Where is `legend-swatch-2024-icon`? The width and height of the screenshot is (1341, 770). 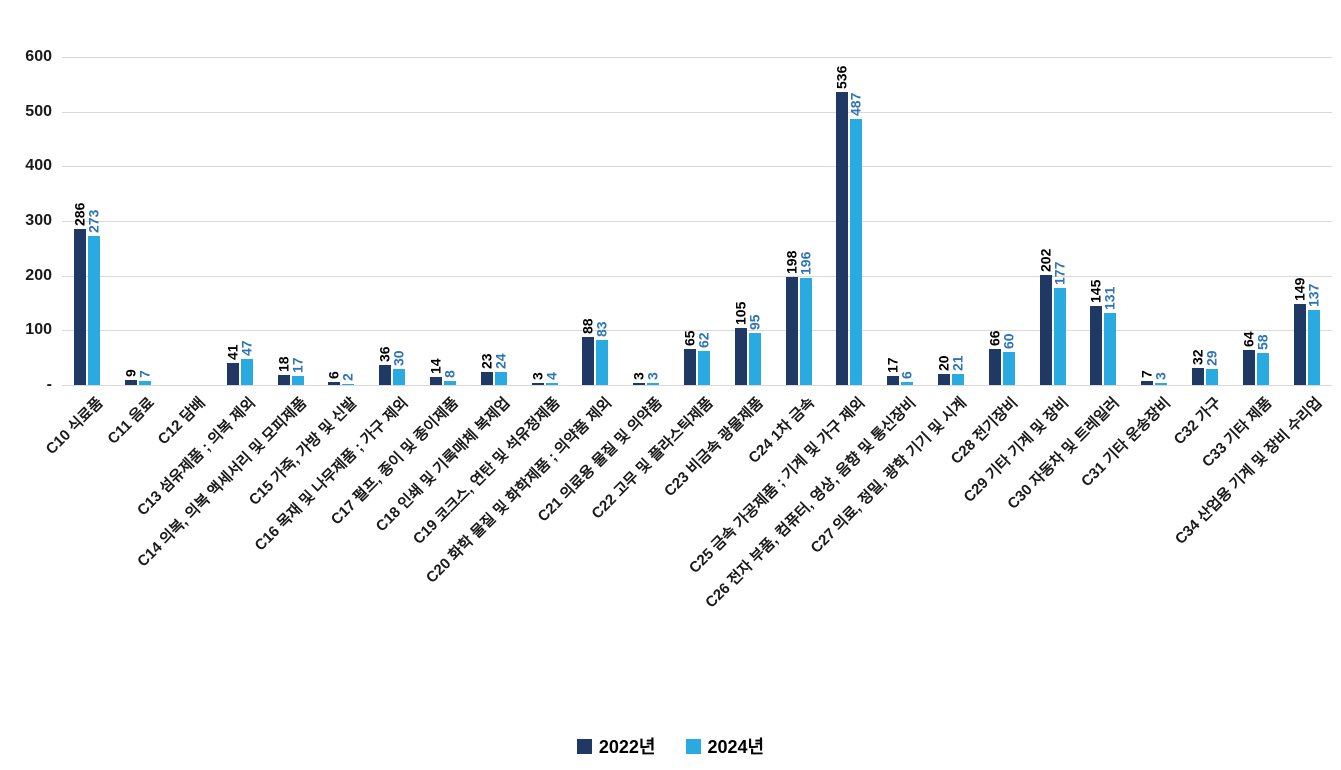 legend-swatch-2024-icon is located at coordinates (693, 746).